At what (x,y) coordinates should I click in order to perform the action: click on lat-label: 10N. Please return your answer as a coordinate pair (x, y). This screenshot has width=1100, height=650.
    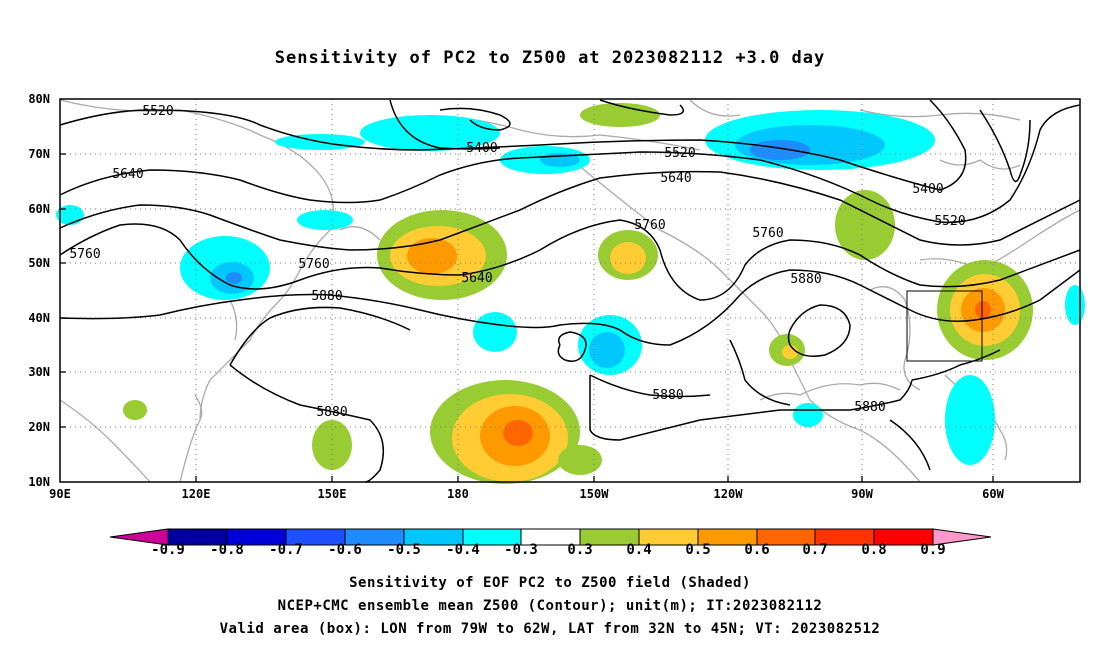
    Looking at the image, I should click on (39, 482).